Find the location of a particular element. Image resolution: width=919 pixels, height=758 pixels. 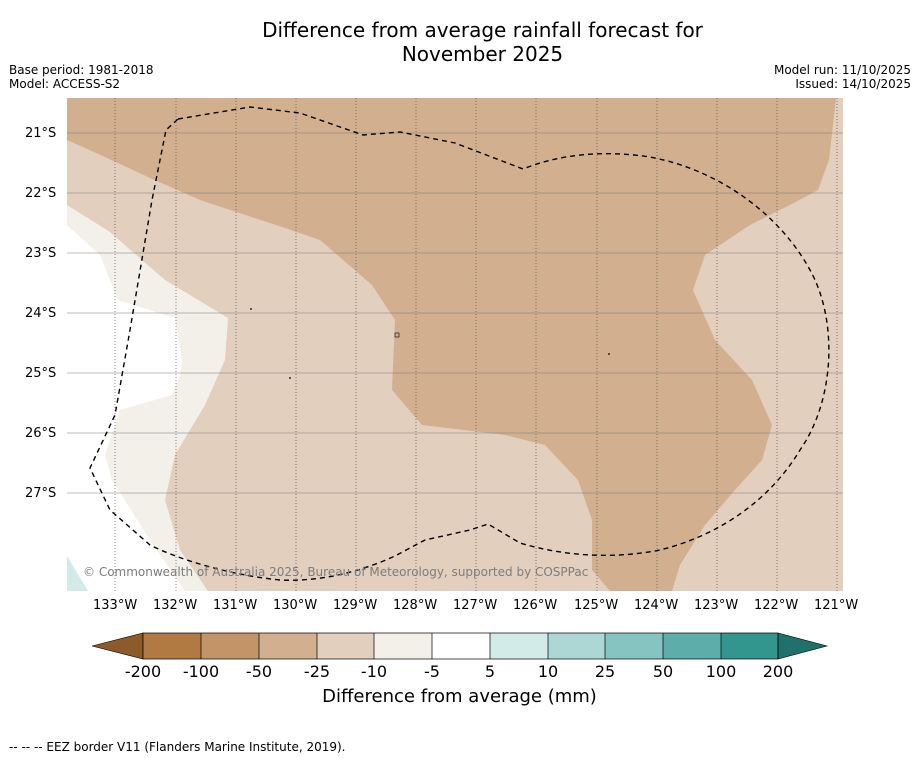

lon-label: 131°W is located at coordinates (235, 605).